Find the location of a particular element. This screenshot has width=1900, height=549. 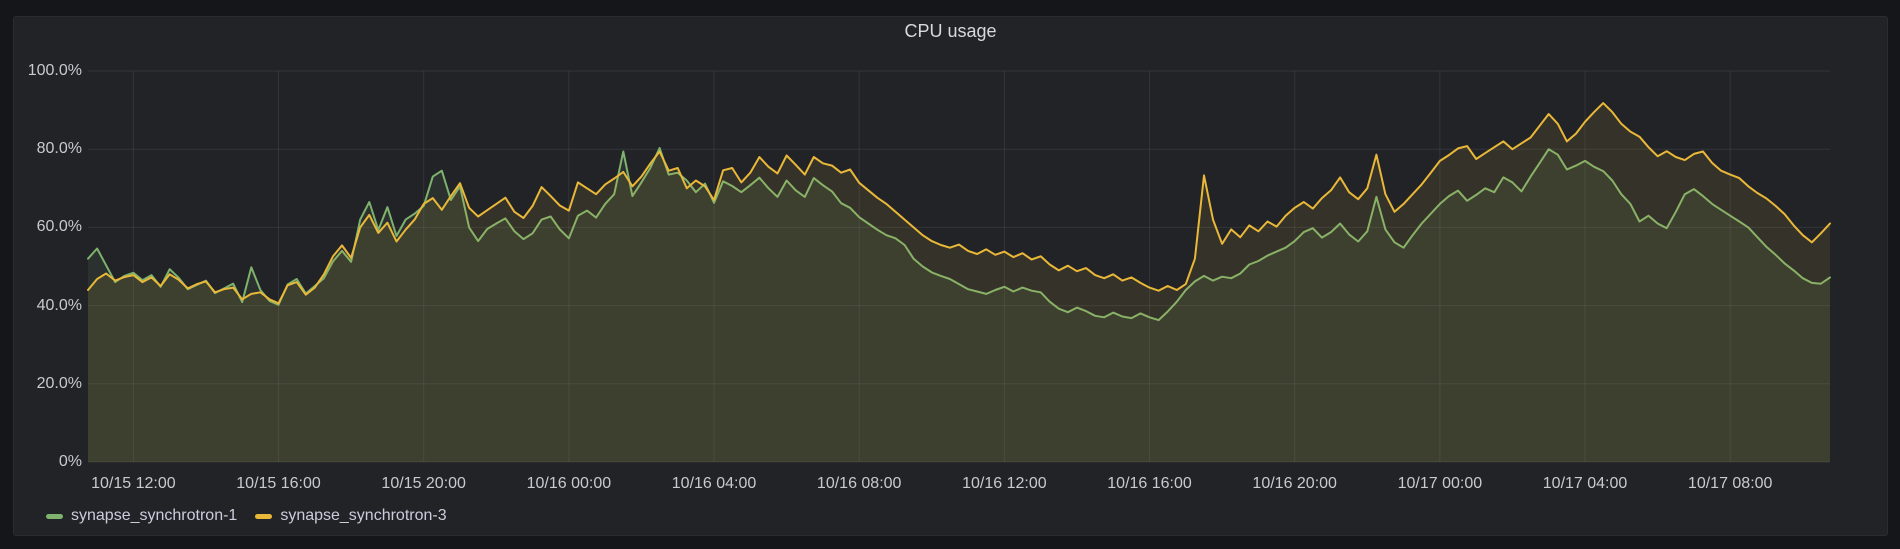

panel-title: CPU usage is located at coordinates (950, 31).